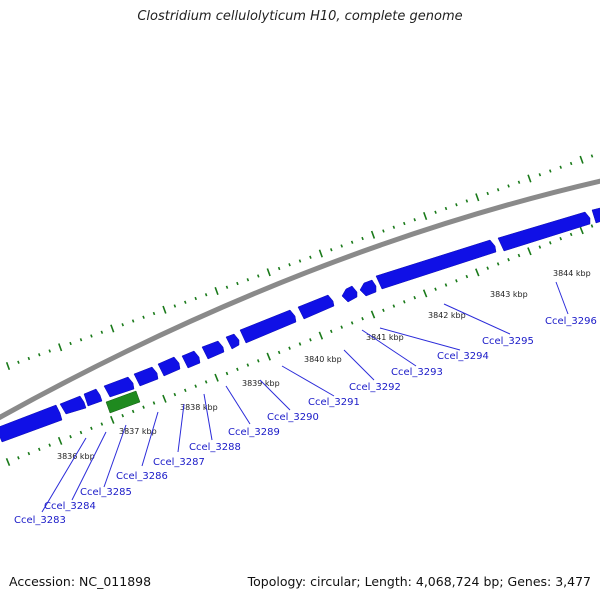 Image resolution: width=600 pixels, height=600 pixels. What do you see at coordinates (142, 476) in the screenshot?
I see `gene-label: Ccel_3286` at bounding box center [142, 476].